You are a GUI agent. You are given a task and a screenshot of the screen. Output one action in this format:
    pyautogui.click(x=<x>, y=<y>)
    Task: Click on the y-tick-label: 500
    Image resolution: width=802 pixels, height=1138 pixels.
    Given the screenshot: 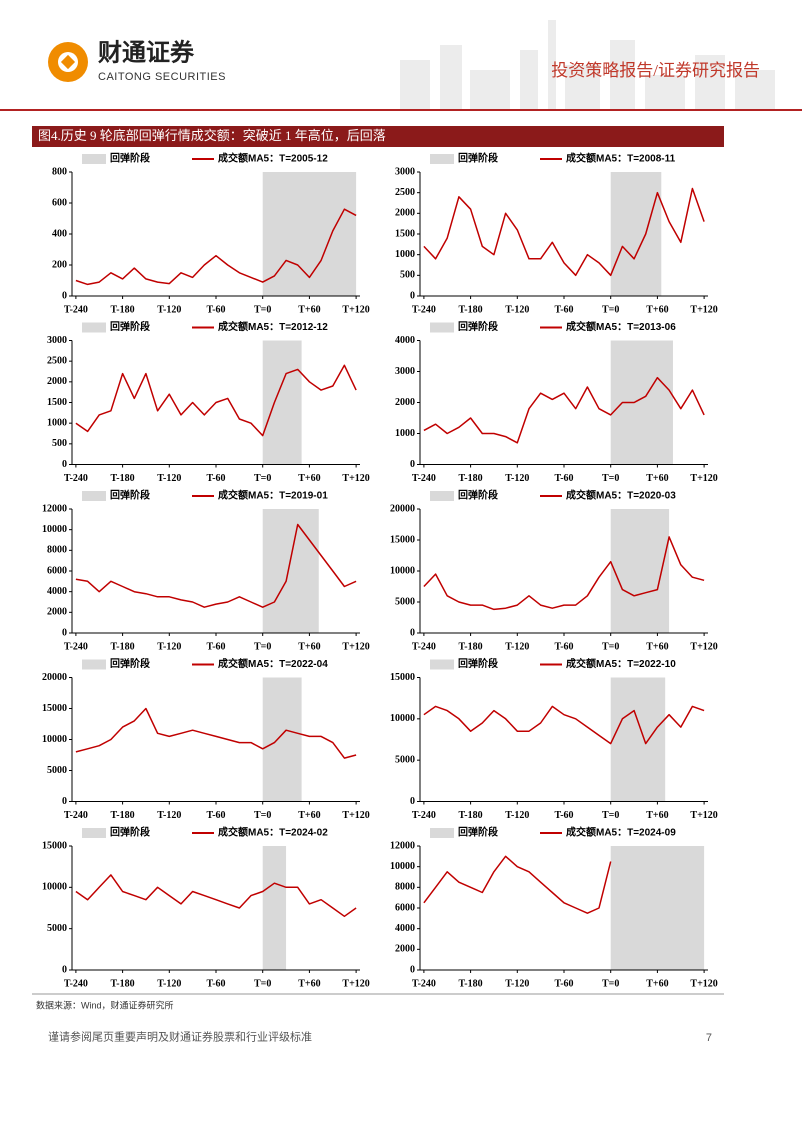 What is the action you would take?
    pyautogui.click(x=407, y=275)
    